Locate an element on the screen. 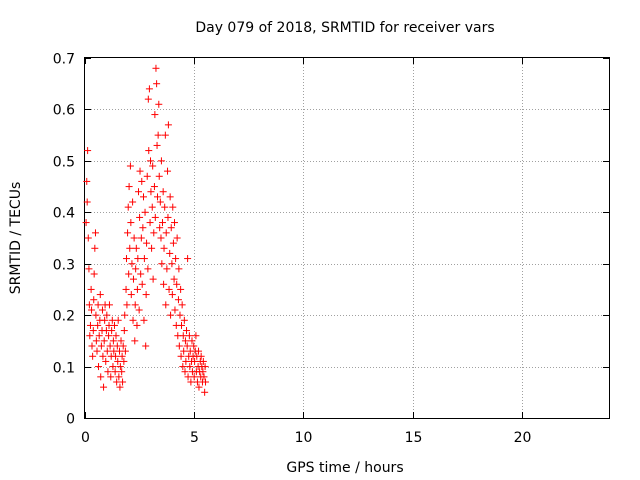 This screenshot has width=640, height=480. x-tick-label: 10 is located at coordinates (304, 438).